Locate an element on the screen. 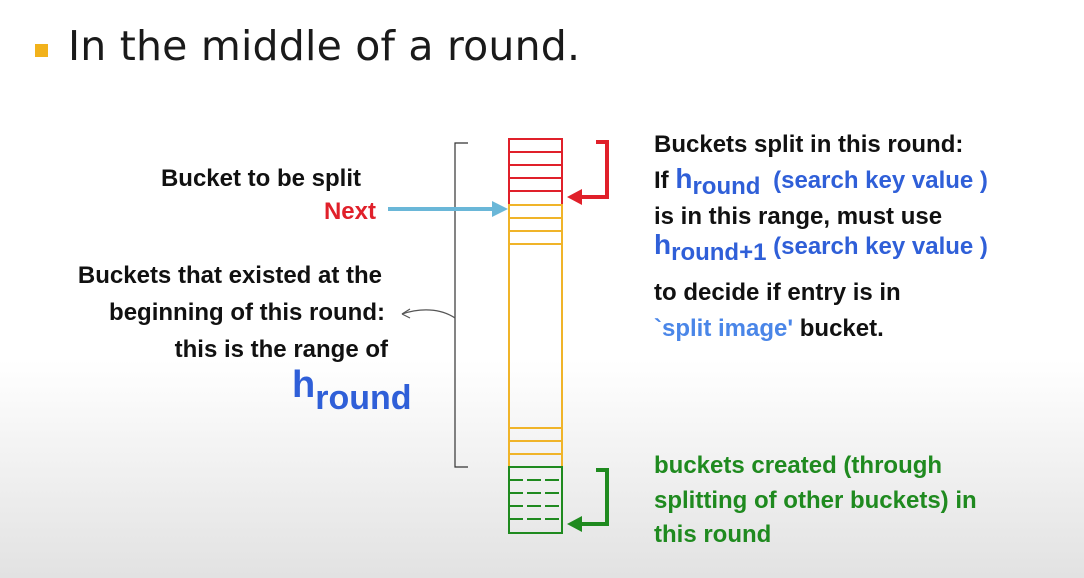  next-pointer-arrow is located at coordinates (448, 209).